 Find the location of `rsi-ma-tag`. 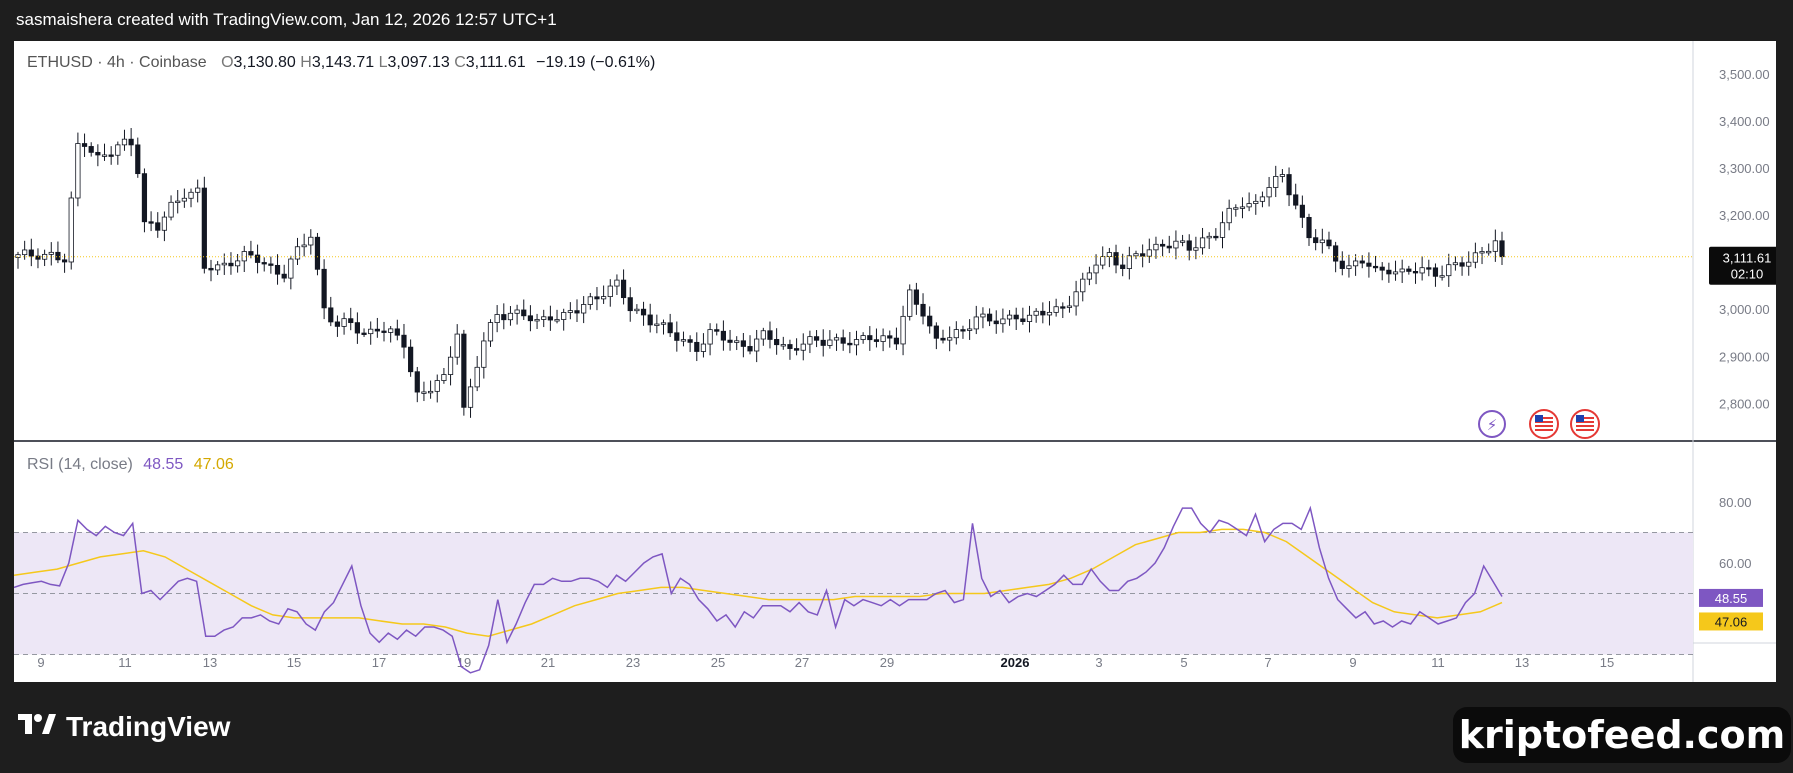

rsi-ma-tag is located at coordinates (1731, 621).